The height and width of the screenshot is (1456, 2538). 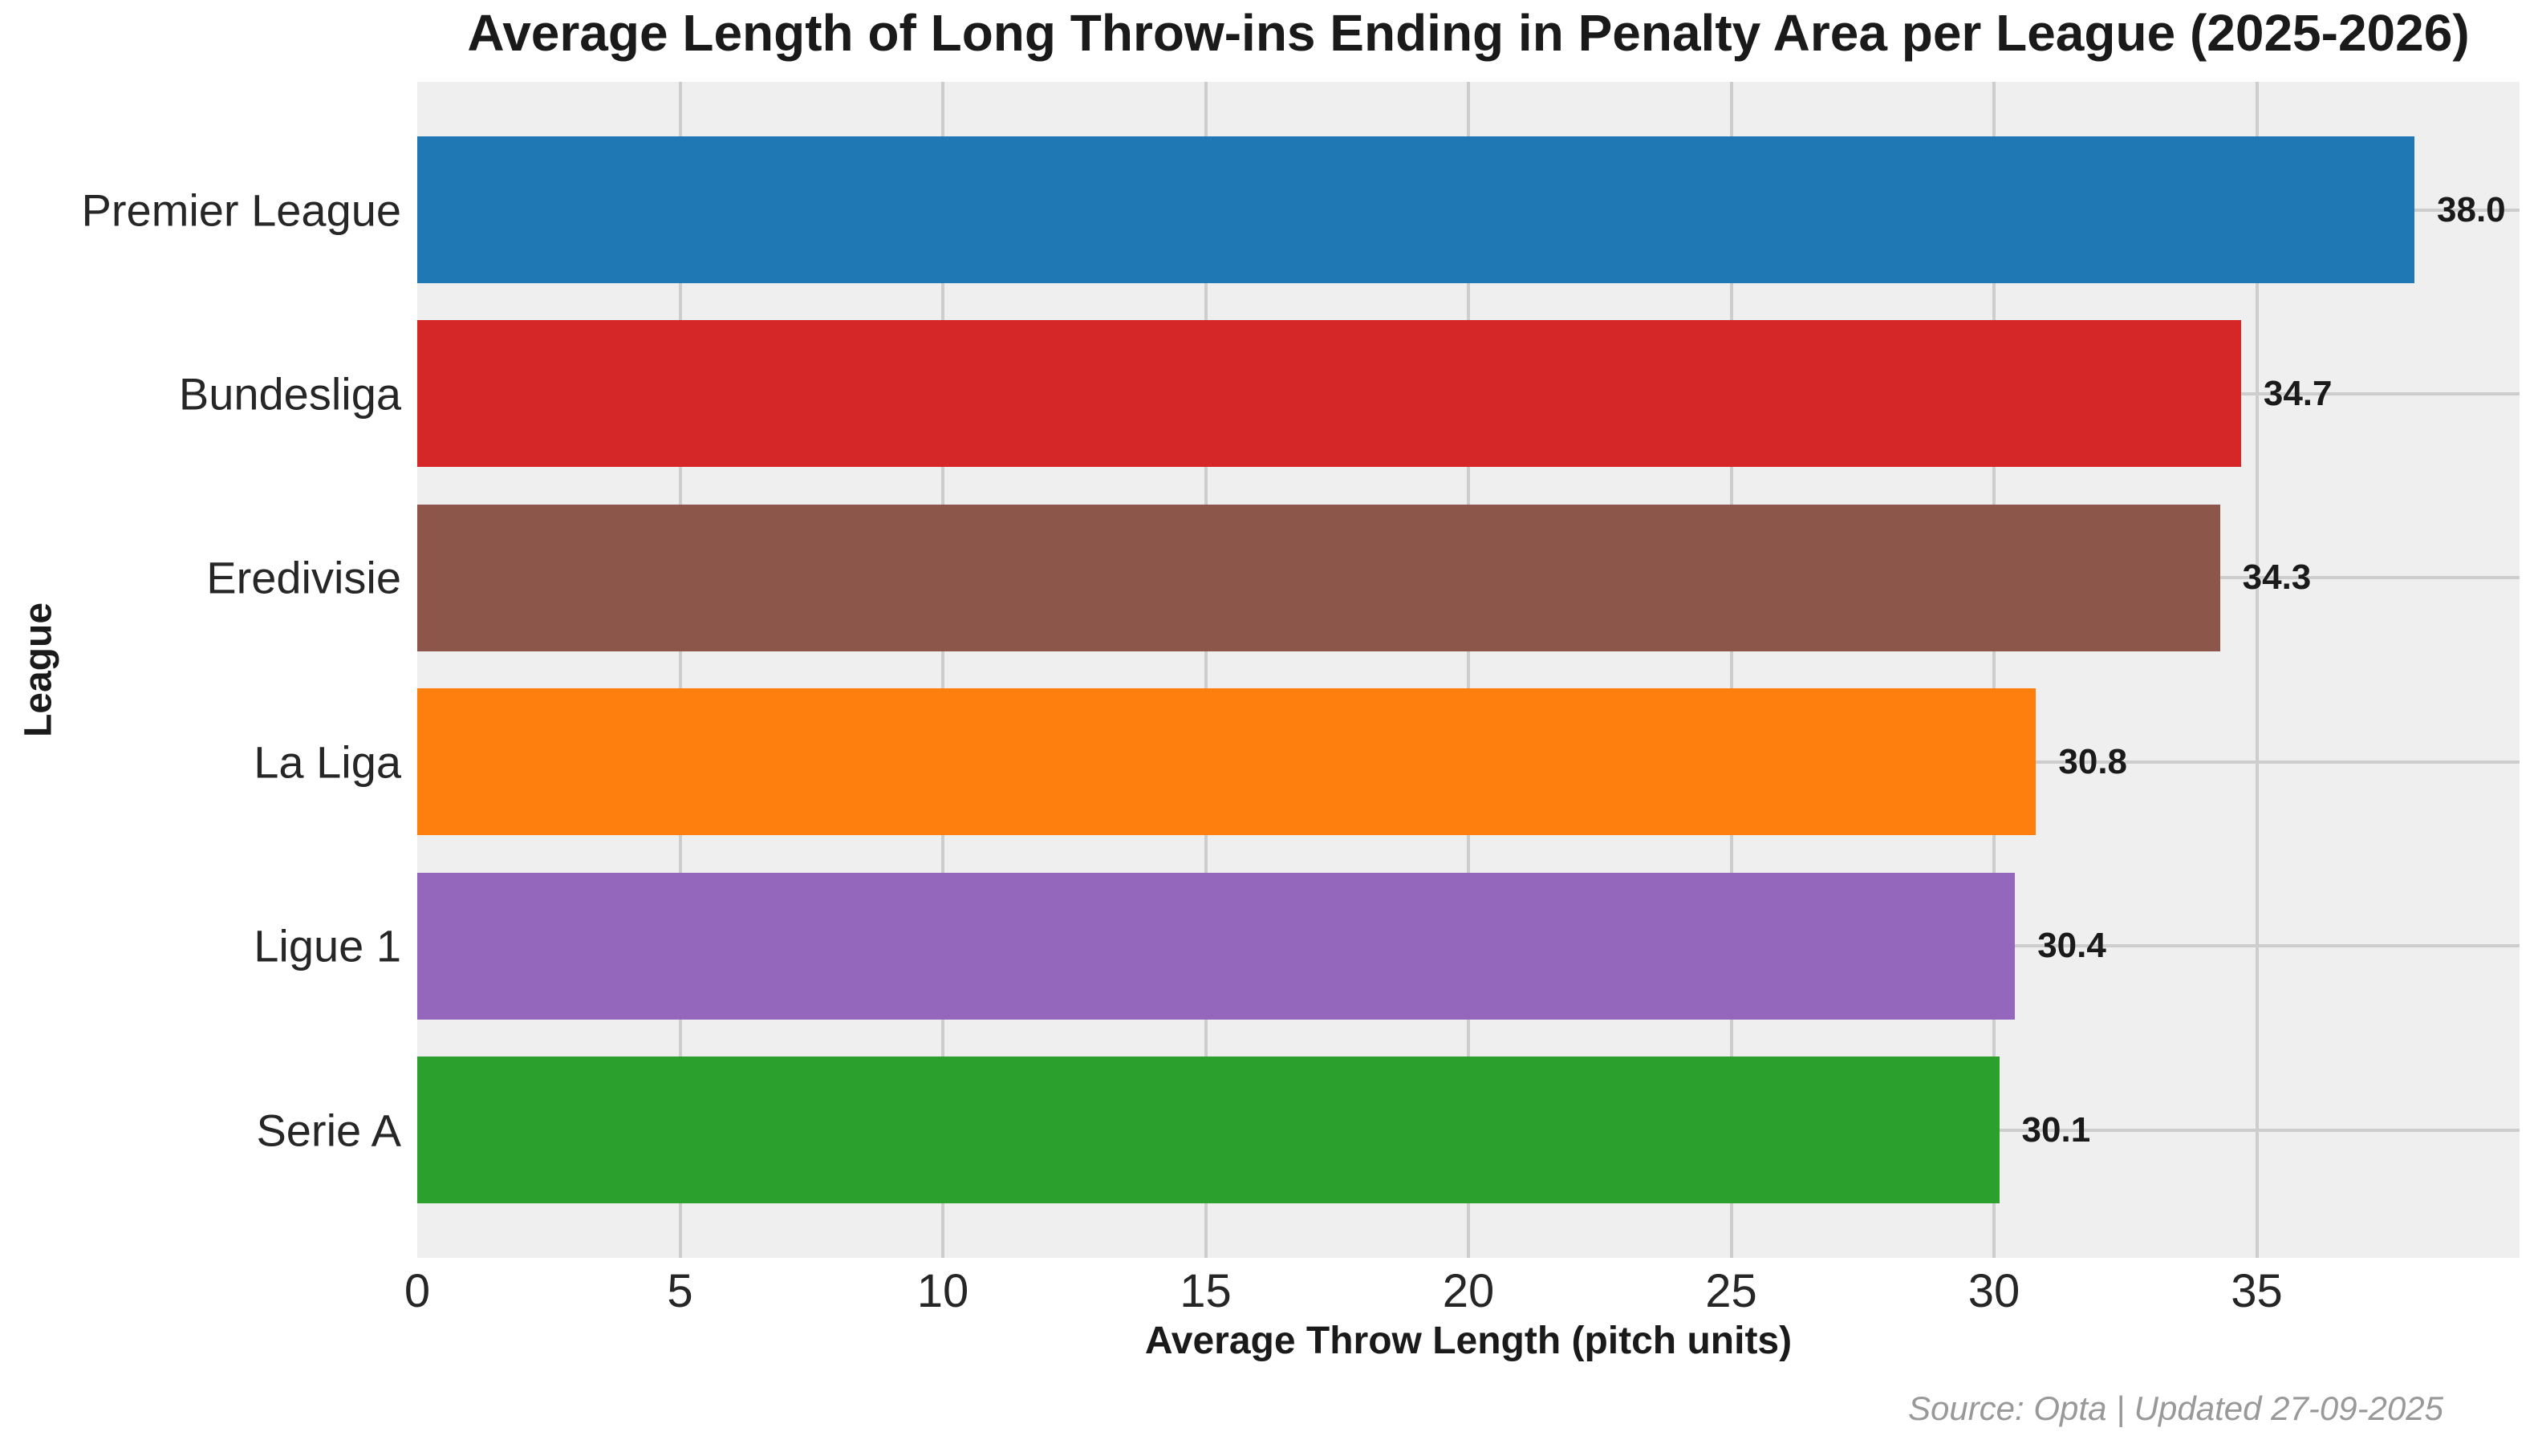 What do you see at coordinates (327, 945) in the screenshot?
I see `y-tick-label: Ligue 1` at bounding box center [327, 945].